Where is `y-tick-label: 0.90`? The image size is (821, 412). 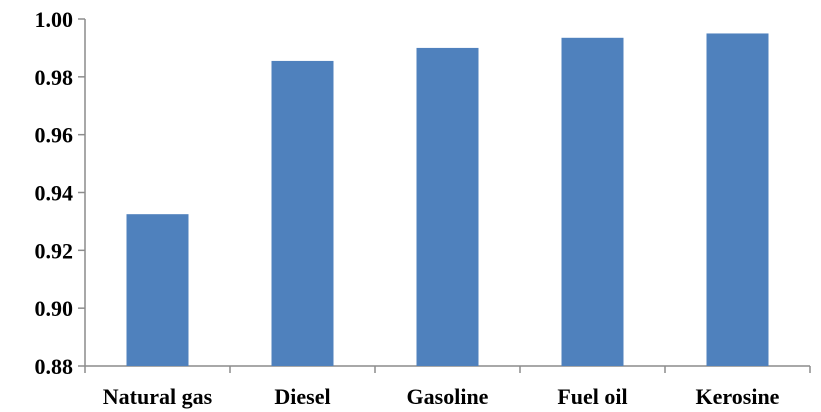
y-tick-label: 0.90 is located at coordinates (54, 308).